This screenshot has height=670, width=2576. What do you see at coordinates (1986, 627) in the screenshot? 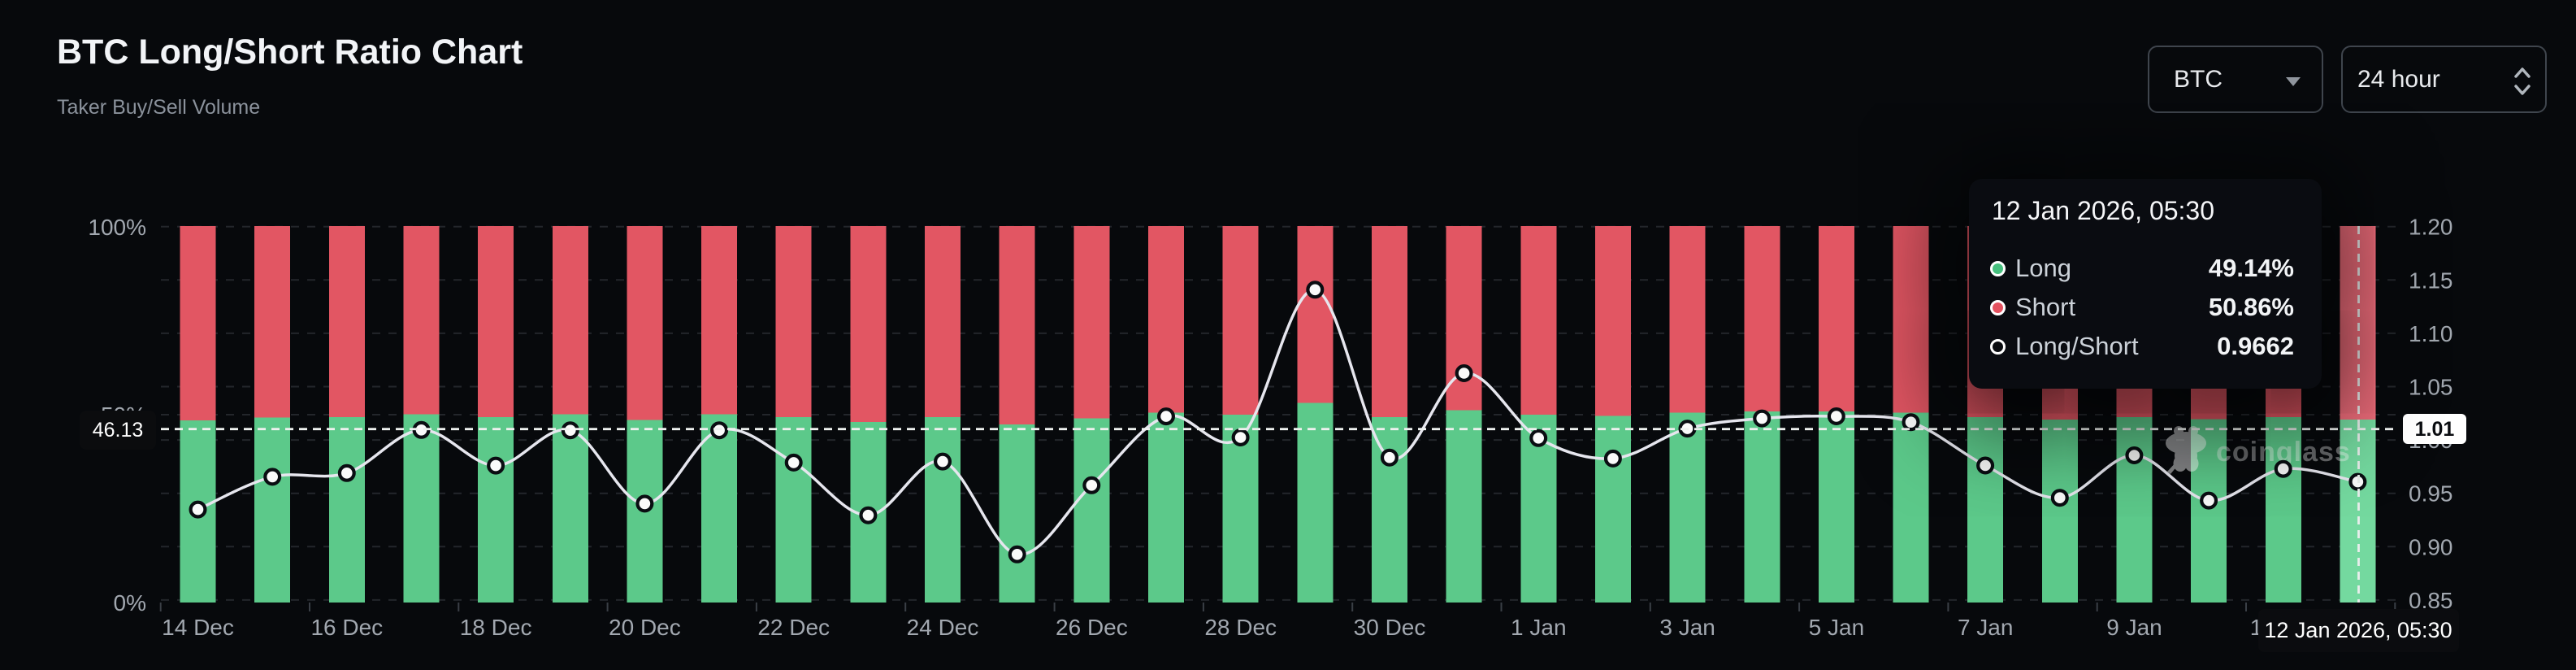
I see `svg-text: 7 Jan` at bounding box center [1986, 627].